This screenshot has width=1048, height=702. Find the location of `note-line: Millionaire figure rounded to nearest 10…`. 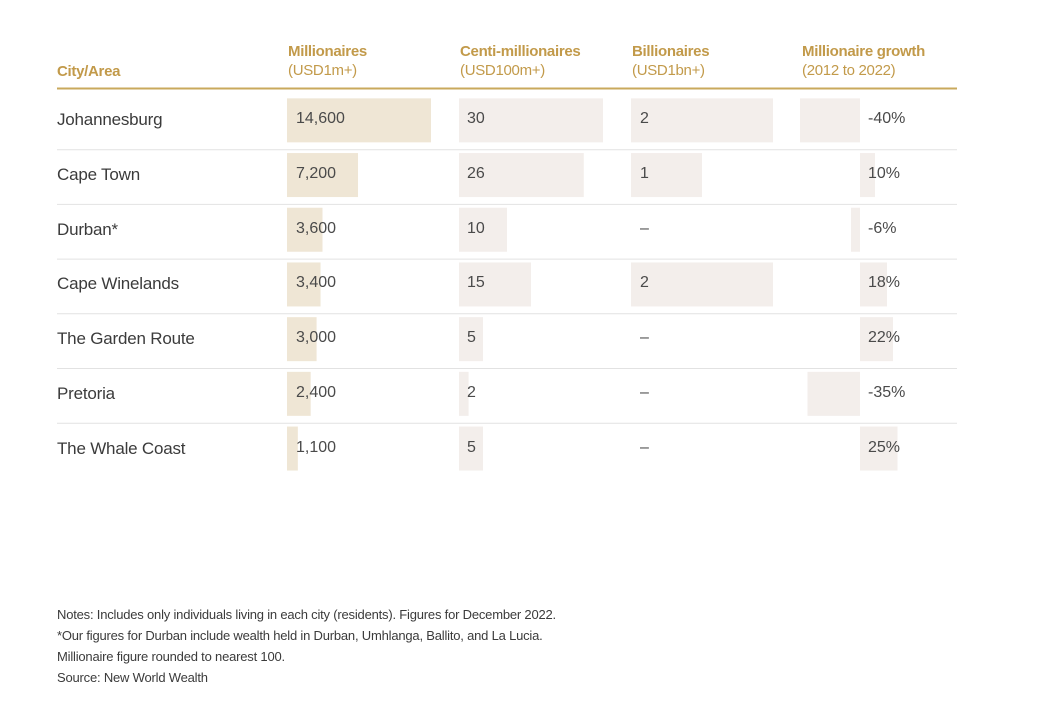

note-line: Millionaire figure rounded to nearest 10… is located at coordinates (171, 656).